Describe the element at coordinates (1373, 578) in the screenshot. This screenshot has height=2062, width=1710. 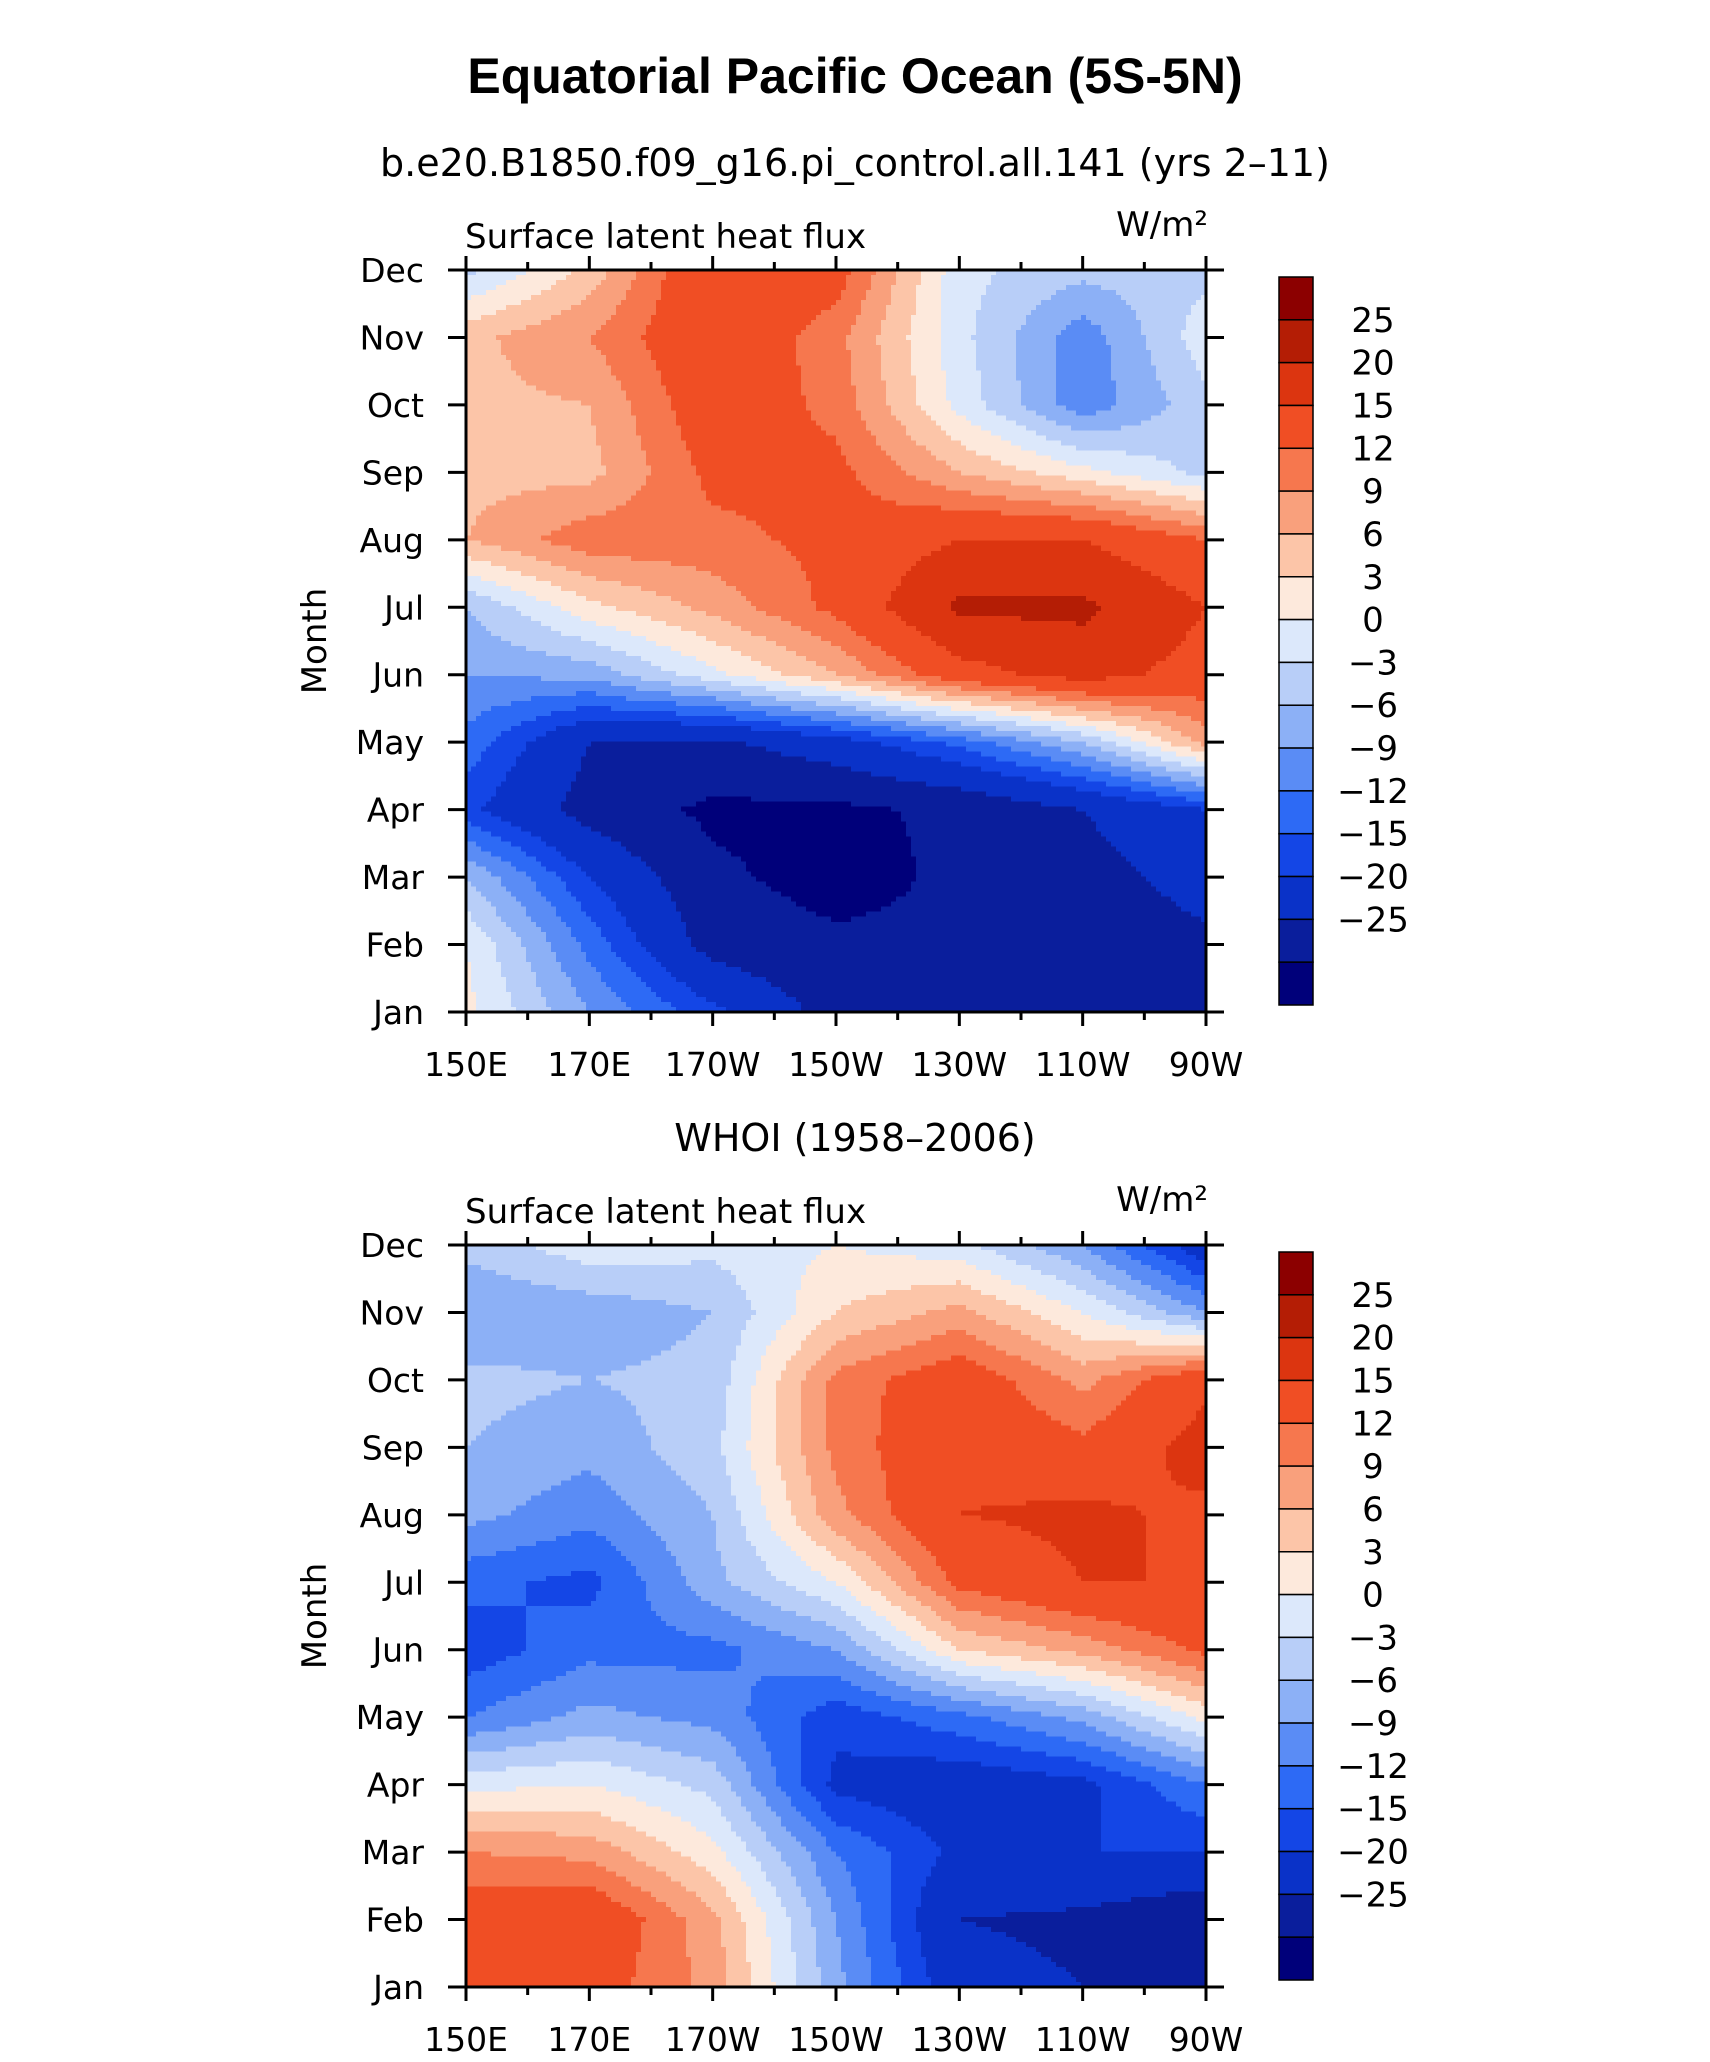
I see `colorbar-label: 3` at that location.